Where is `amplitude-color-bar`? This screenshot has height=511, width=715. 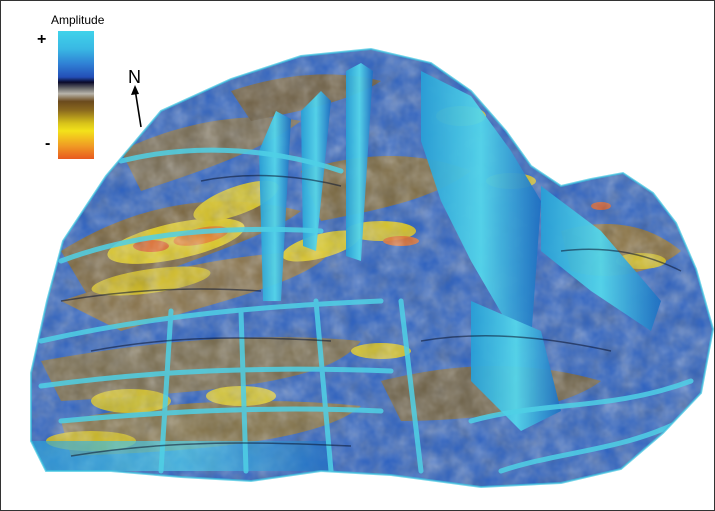 amplitude-color-bar is located at coordinates (76, 95).